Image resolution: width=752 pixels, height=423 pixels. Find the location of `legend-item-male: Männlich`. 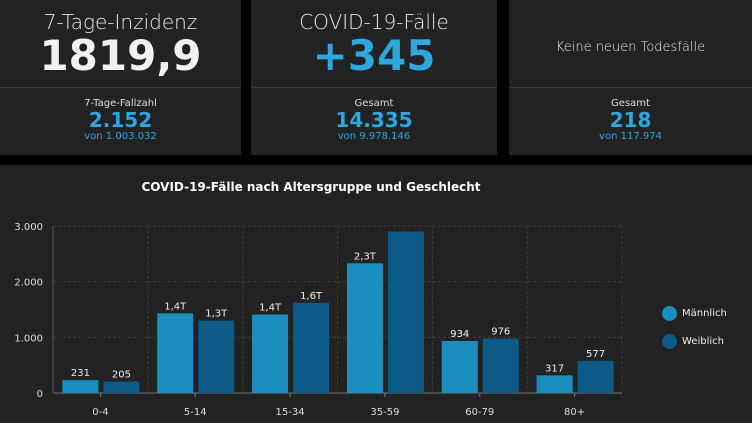

legend-item-male: Männlich is located at coordinates (694, 313).